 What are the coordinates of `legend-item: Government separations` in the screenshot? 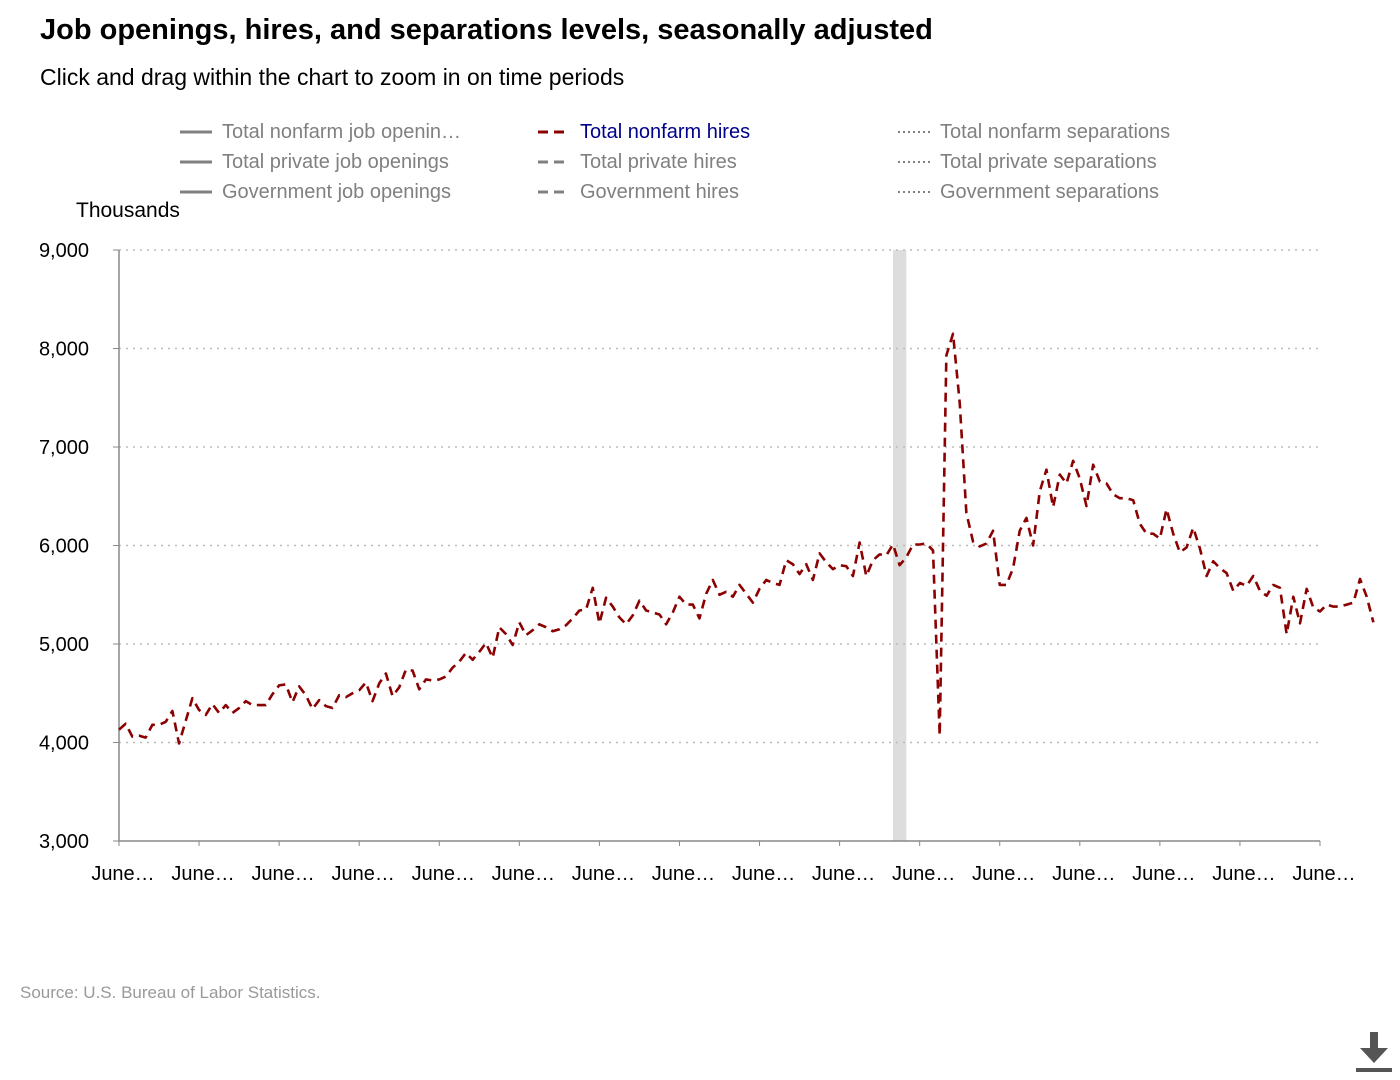 It's located at (1028, 192).